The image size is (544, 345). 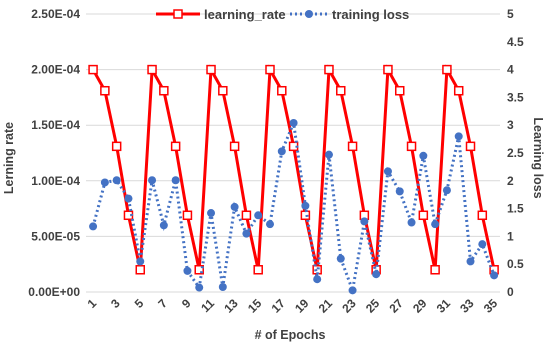 What do you see at coordinates (326, 306) in the screenshot?
I see `x-tick-label: 21` at bounding box center [326, 306].